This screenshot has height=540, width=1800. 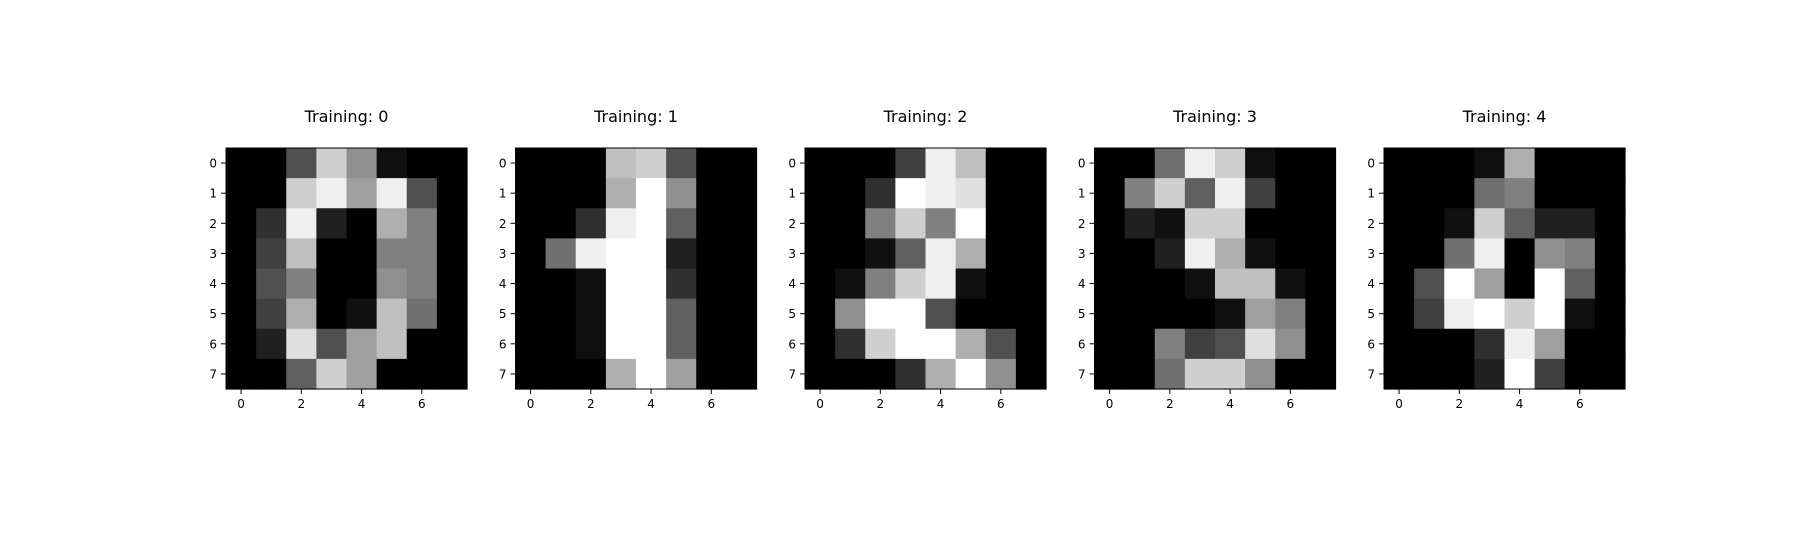 What do you see at coordinates (1170, 404) in the screenshot?
I see `x-tick-label: 2` at bounding box center [1170, 404].